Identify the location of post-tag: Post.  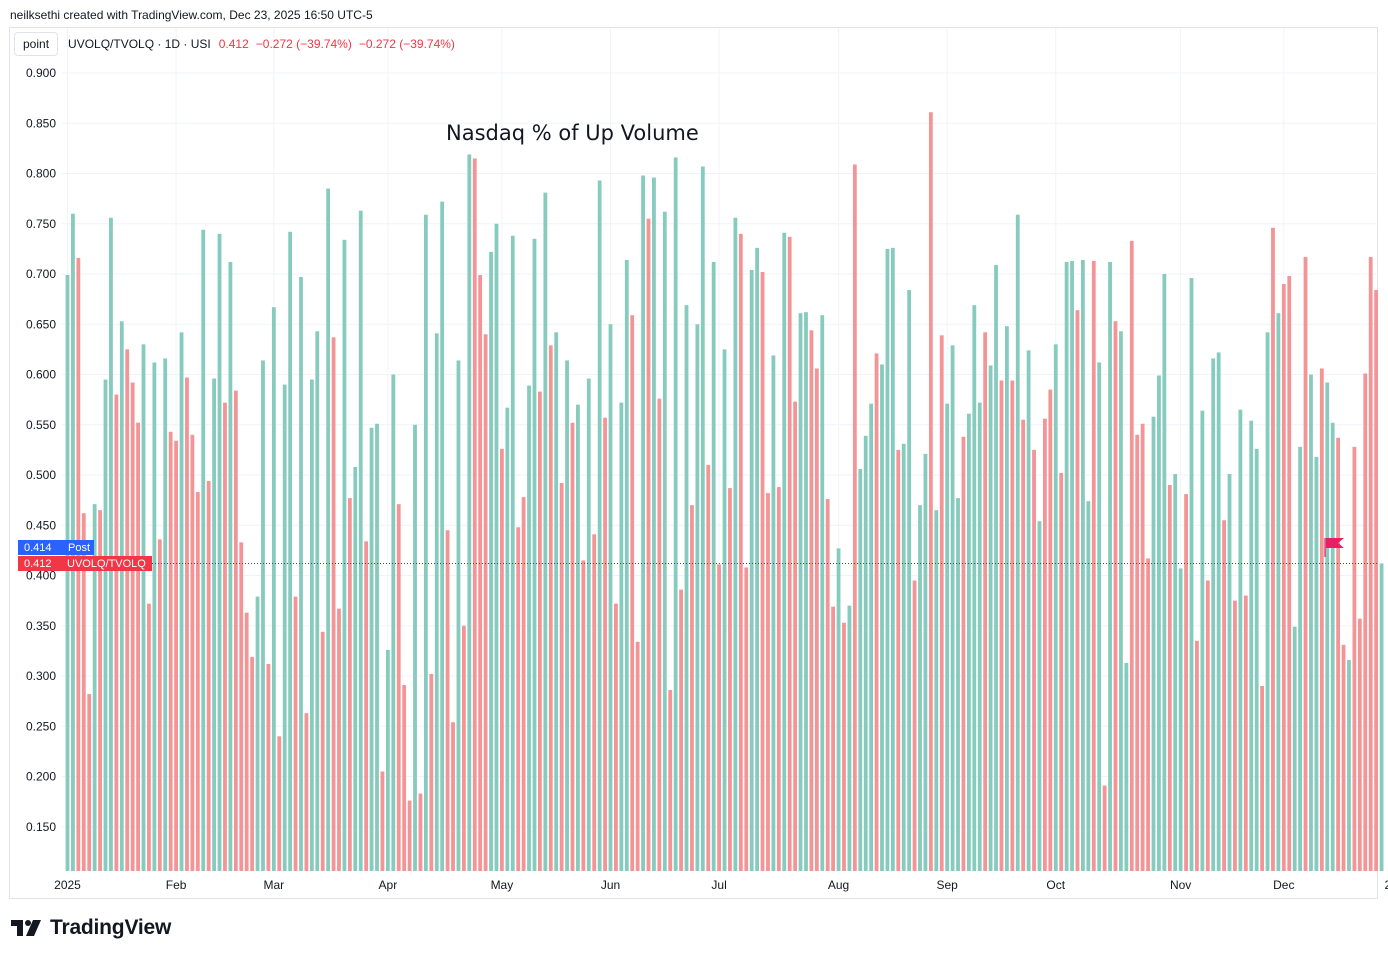
(79, 548).